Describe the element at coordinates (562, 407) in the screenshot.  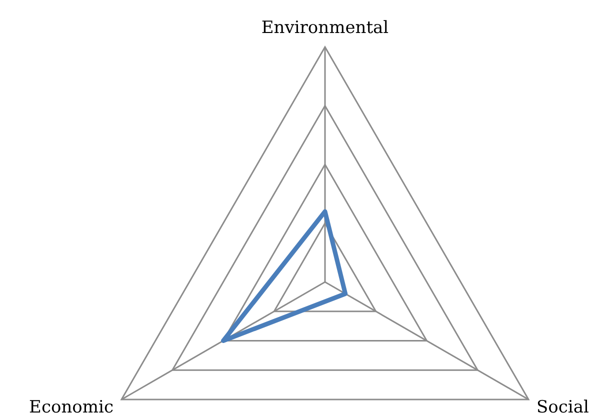
I see `spoke-label: Social` at that location.